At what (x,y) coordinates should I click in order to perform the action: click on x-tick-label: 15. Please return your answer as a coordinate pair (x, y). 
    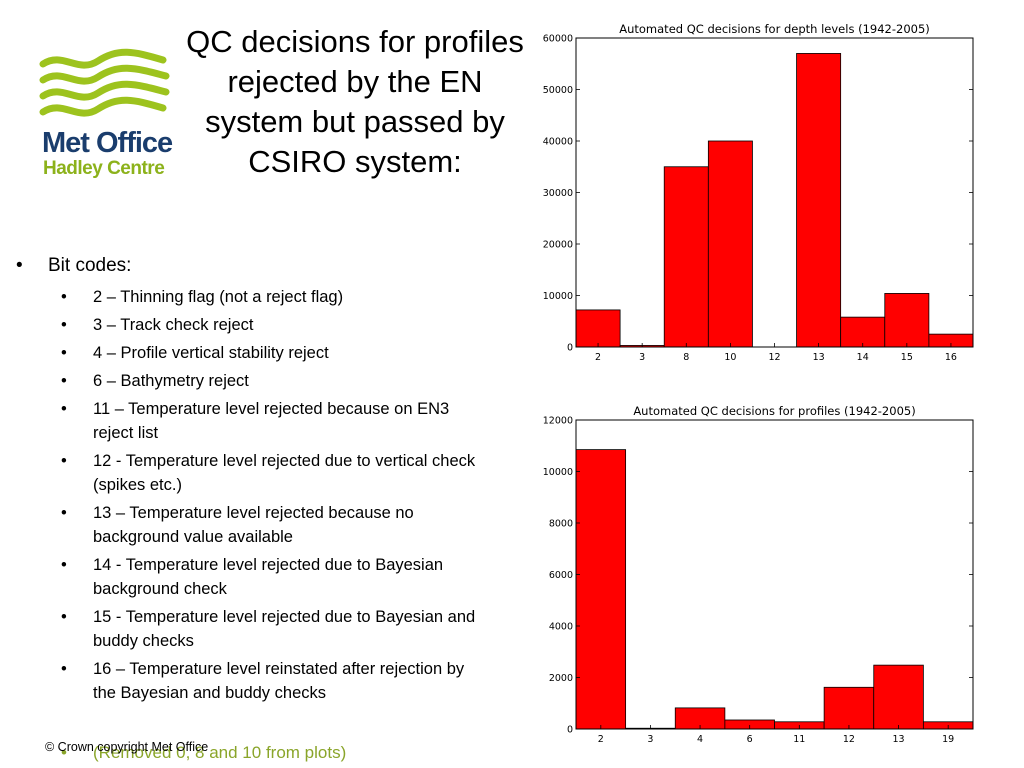
    Looking at the image, I should click on (907, 357).